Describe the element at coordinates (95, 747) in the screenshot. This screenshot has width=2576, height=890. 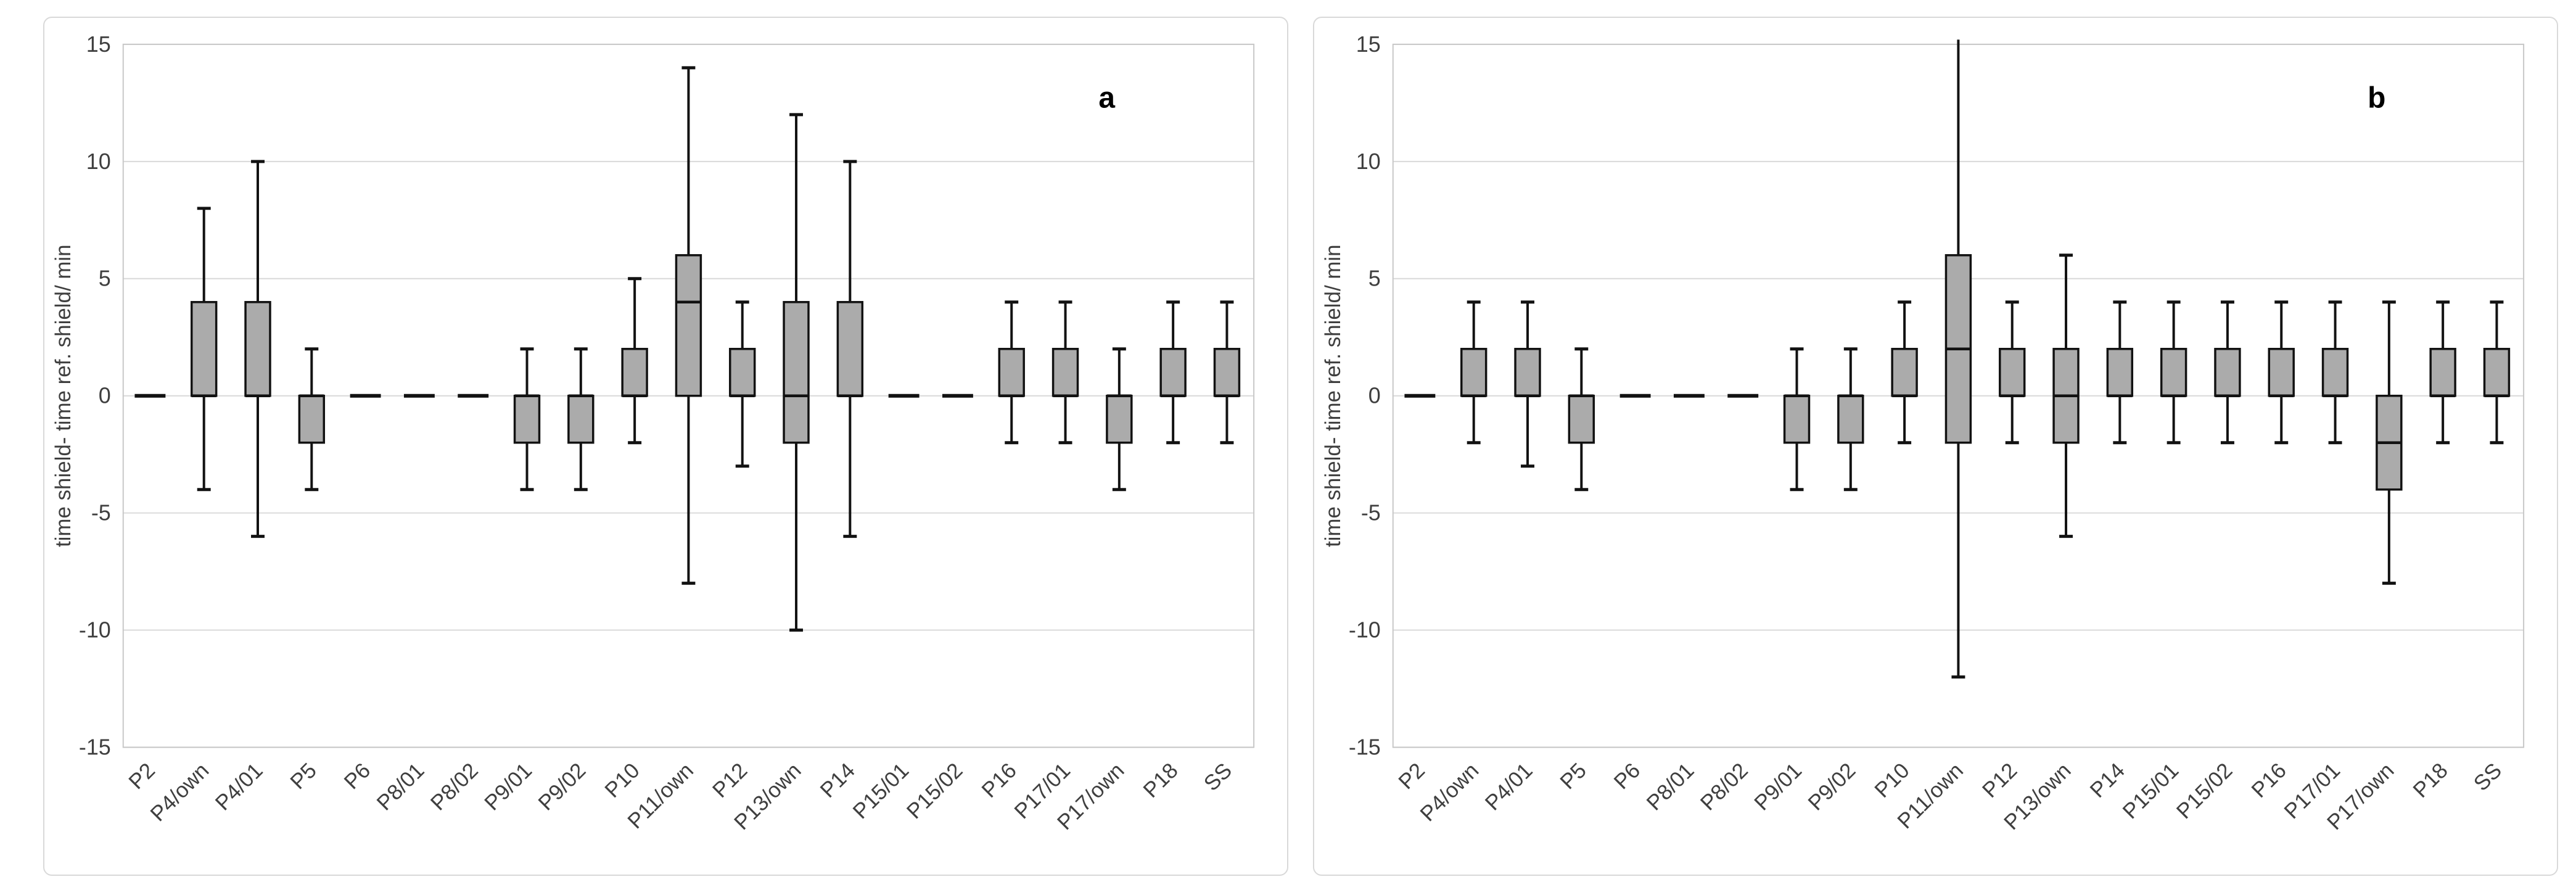
I see `y-tick-label: -15` at that location.